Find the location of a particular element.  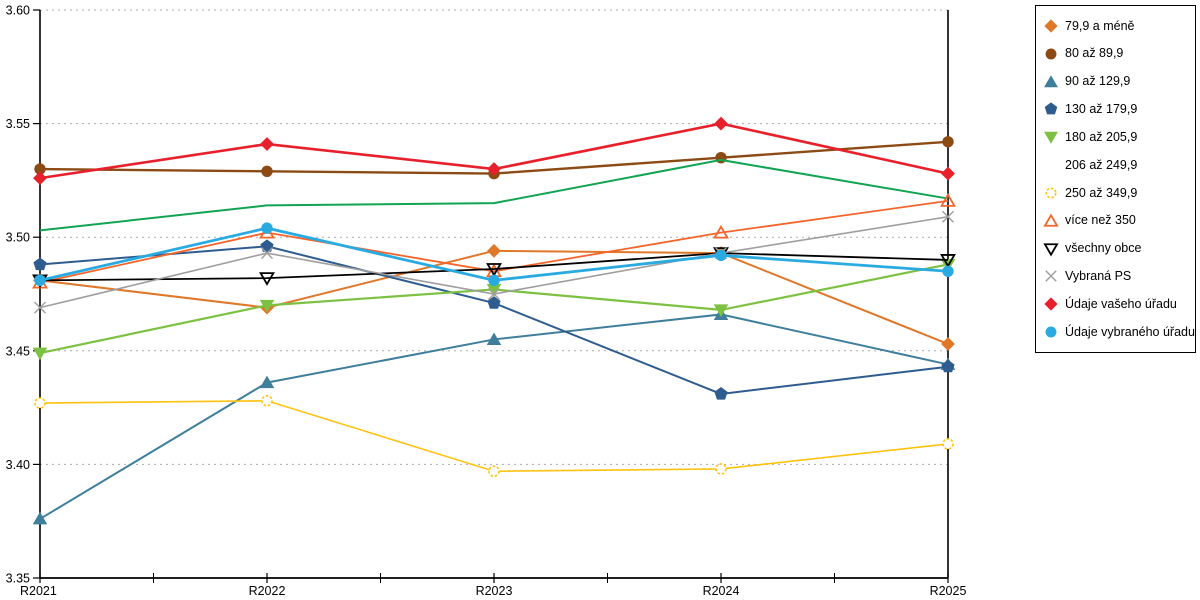

legend-item-5: 206 až 249,9 is located at coordinates (1119, 165).